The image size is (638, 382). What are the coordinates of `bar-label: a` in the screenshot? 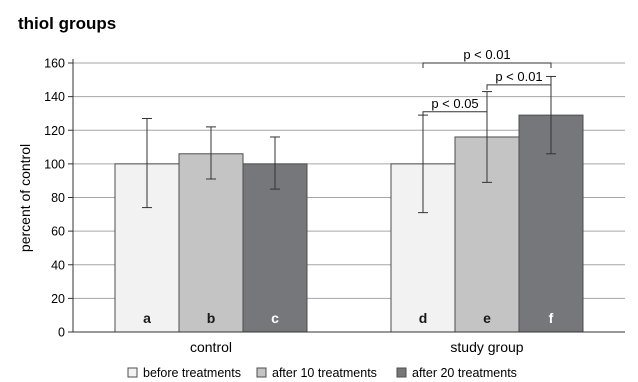 It's located at (147, 318).